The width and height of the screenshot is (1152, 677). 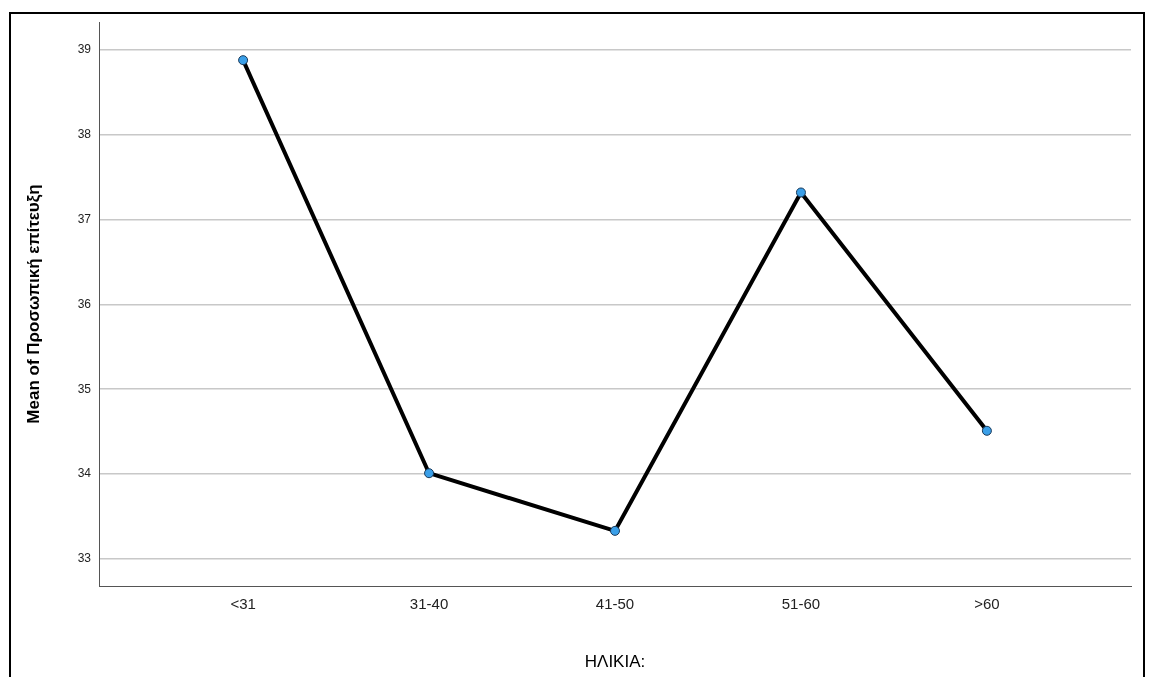 I want to click on x-tick-label: 51-60, so click(x=801, y=604).